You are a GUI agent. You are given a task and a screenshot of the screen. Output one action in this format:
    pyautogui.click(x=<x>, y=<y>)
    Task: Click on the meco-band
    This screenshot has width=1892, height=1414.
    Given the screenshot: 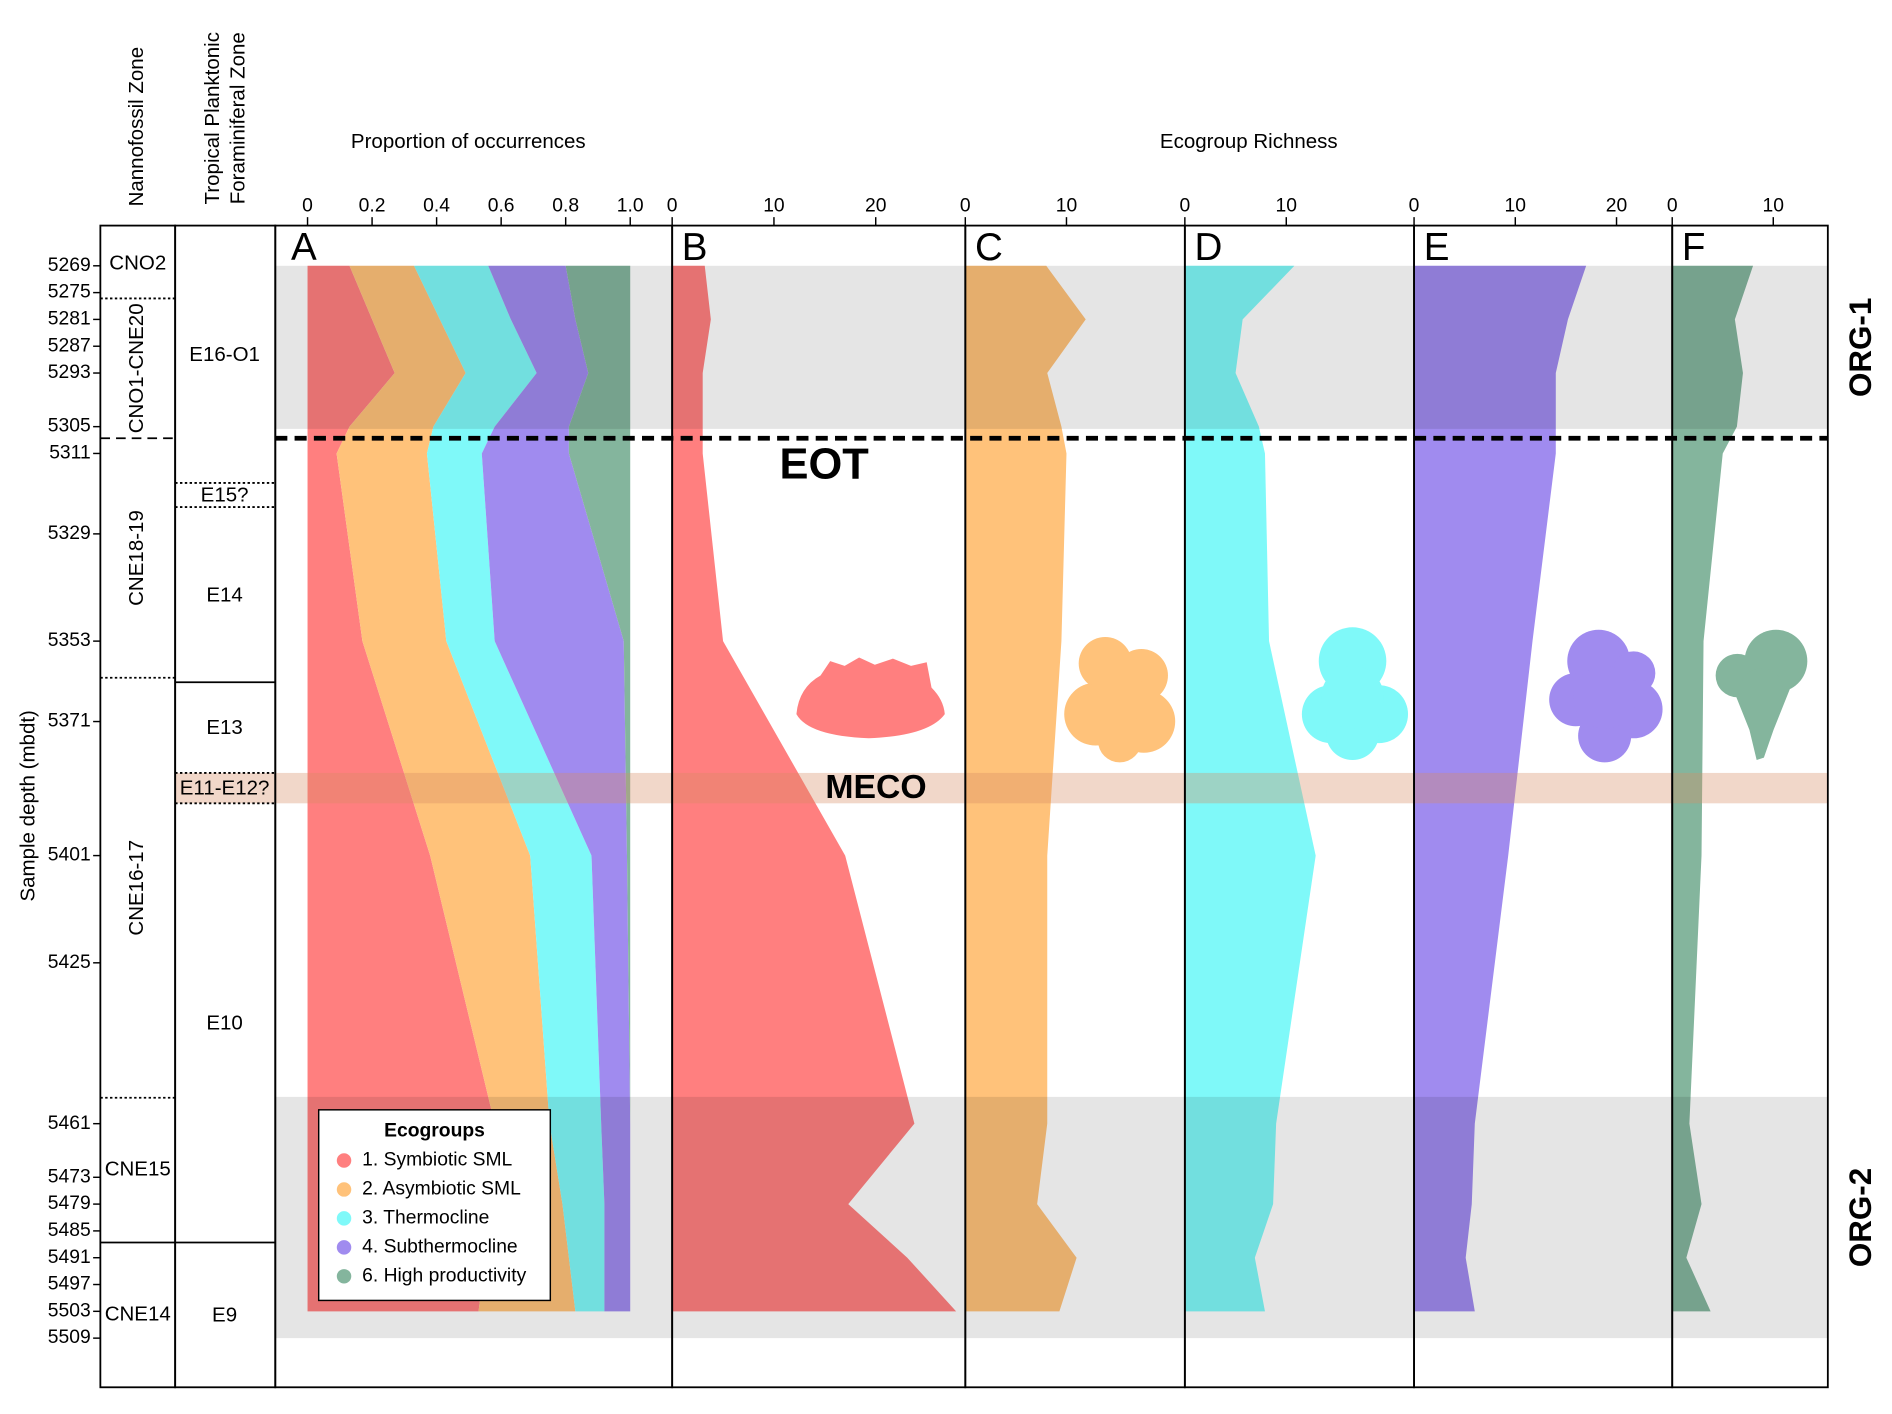 What is the action you would take?
    pyautogui.click(x=1001, y=788)
    